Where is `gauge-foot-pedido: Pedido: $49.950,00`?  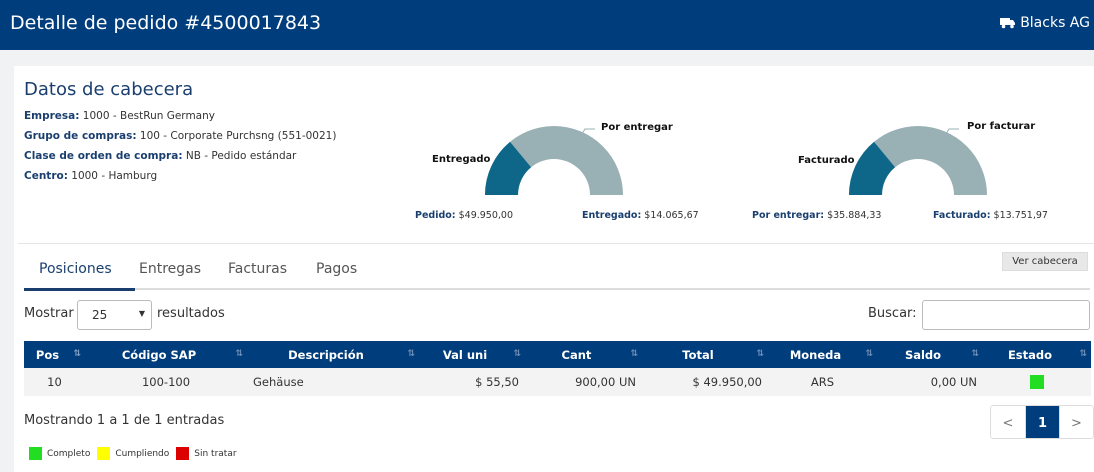 gauge-foot-pedido: Pedido: $49.950,00 is located at coordinates (464, 215).